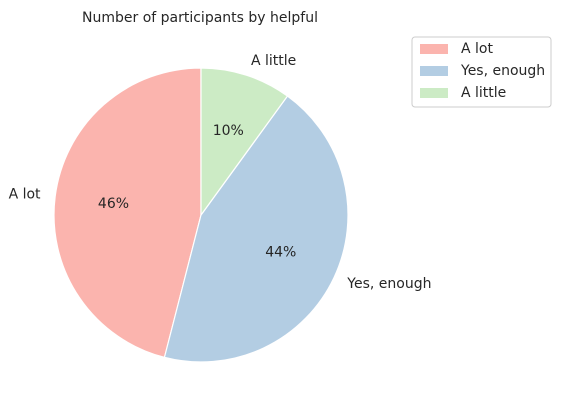  Describe the element at coordinates (273, 61) in the screenshot. I see `slice-label-a-little: A little` at that location.